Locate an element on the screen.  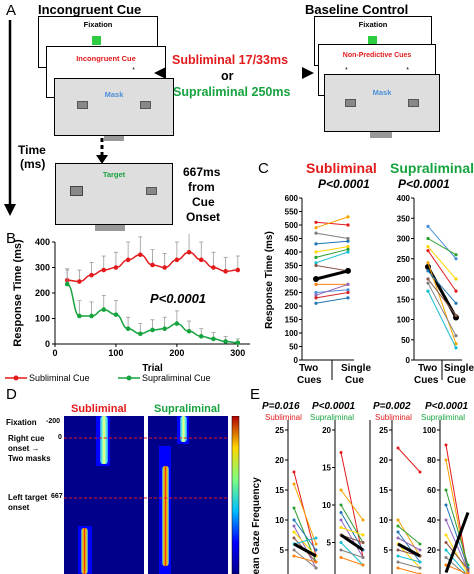
target-monitor: Target is located at coordinates (114, 194).